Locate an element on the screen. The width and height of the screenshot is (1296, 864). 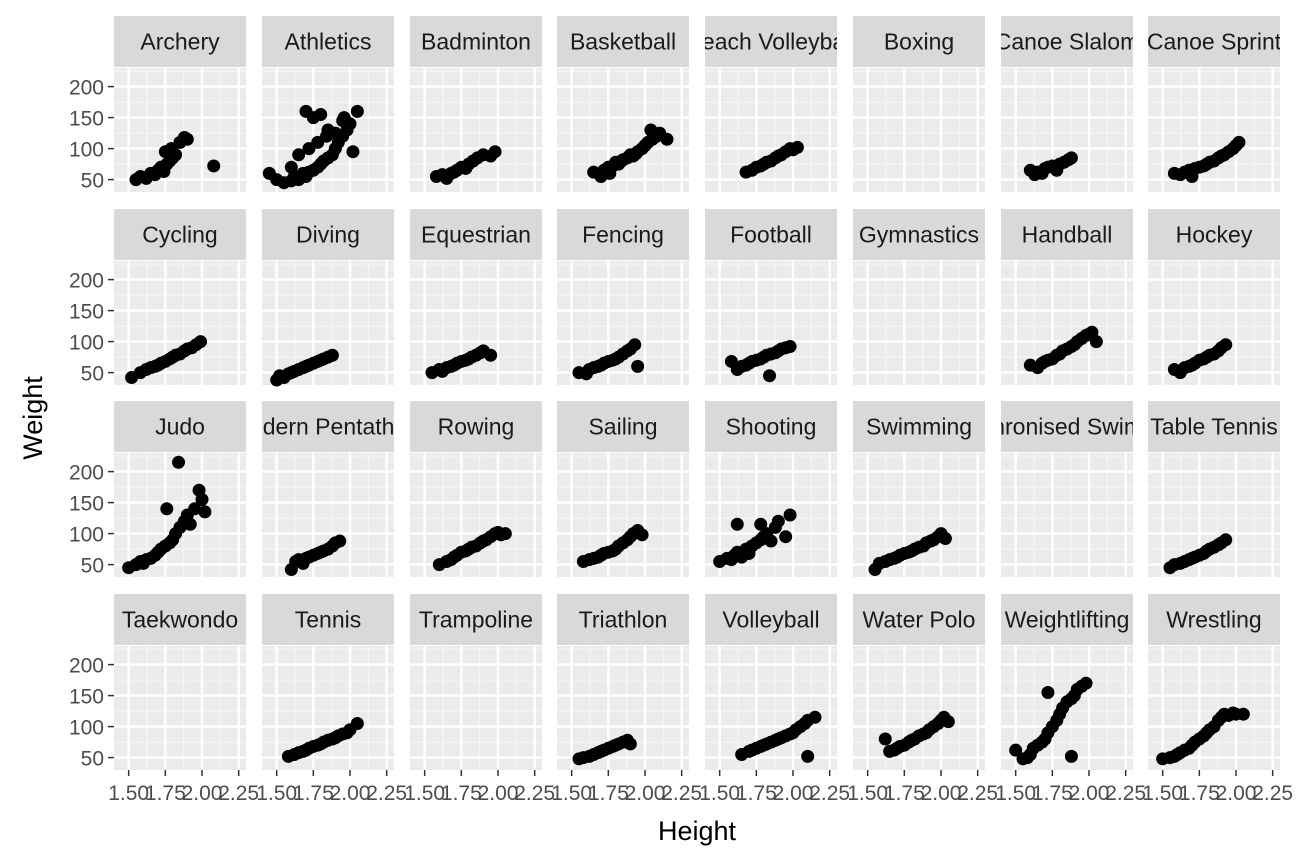
facet-label: Football is located at coordinates (771, 235).